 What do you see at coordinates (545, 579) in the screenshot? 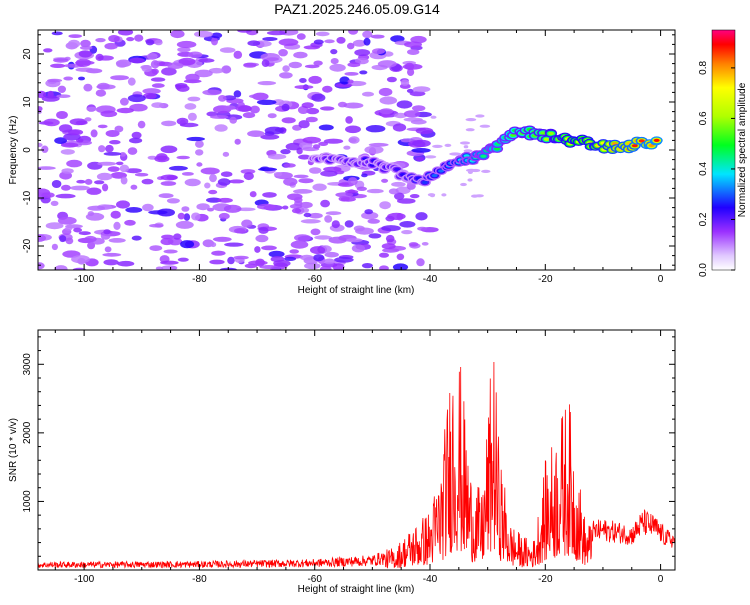
I see `x-tick-label: -20` at bounding box center [545, 579].